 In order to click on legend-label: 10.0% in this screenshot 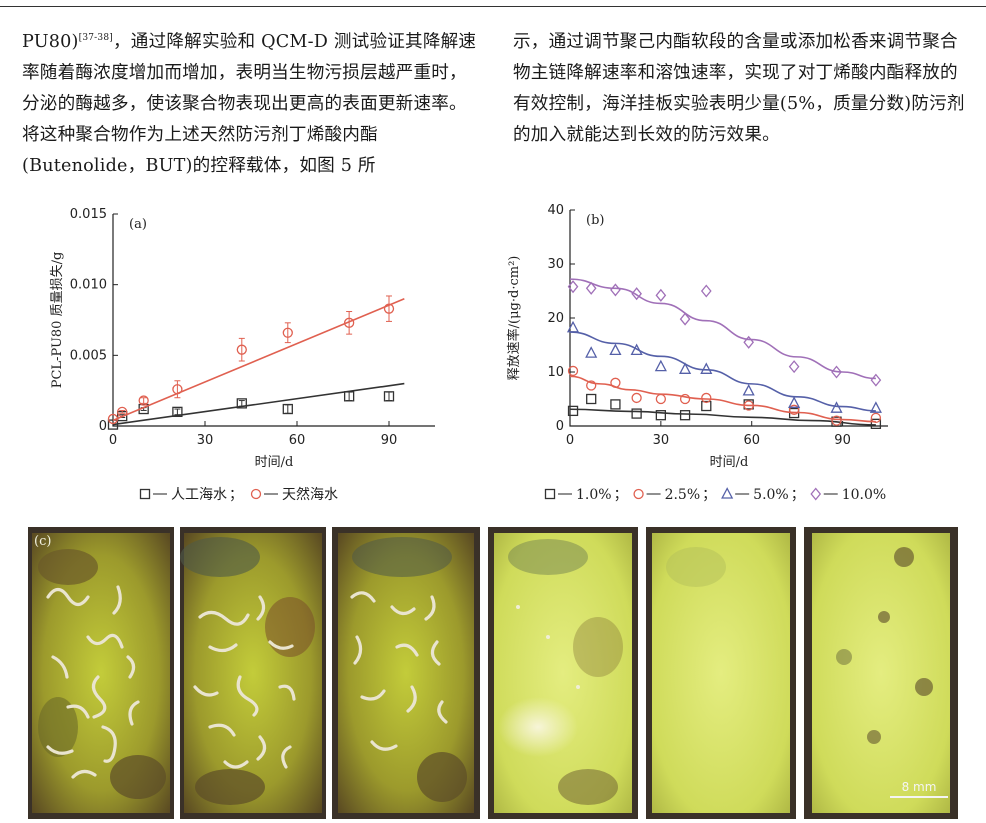, I will do `click(864, 495)`.